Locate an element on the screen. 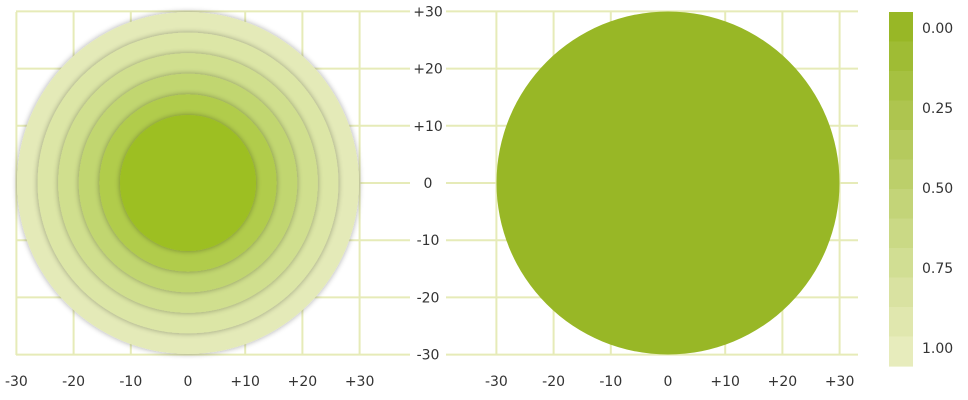 This screenshot has width=968, height=400. y-tick-label: -10 is located at coordinates (428, 241).